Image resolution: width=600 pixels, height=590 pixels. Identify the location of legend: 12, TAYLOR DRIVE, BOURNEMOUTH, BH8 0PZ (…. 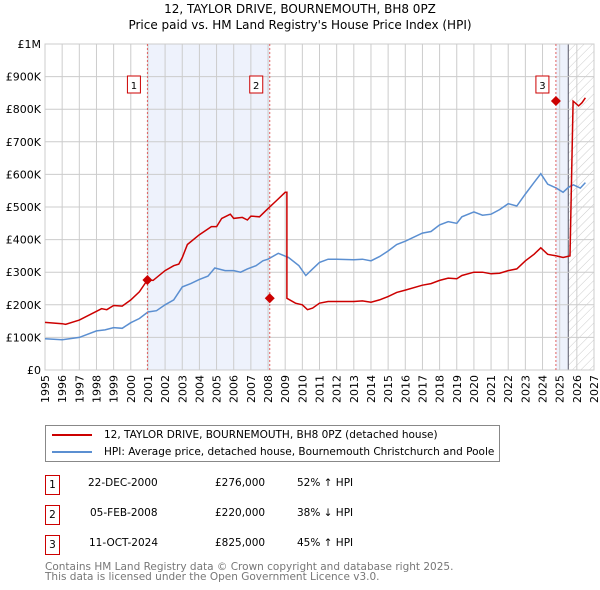
(272, 443).